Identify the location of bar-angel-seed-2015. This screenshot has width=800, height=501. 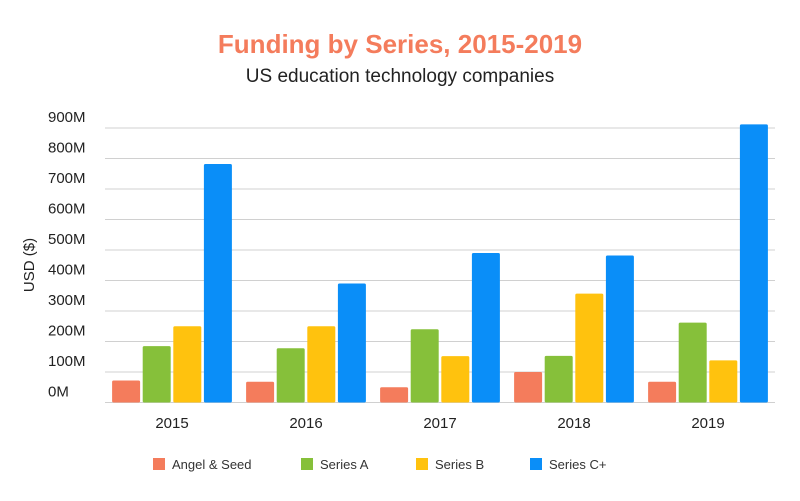
(126, 391).